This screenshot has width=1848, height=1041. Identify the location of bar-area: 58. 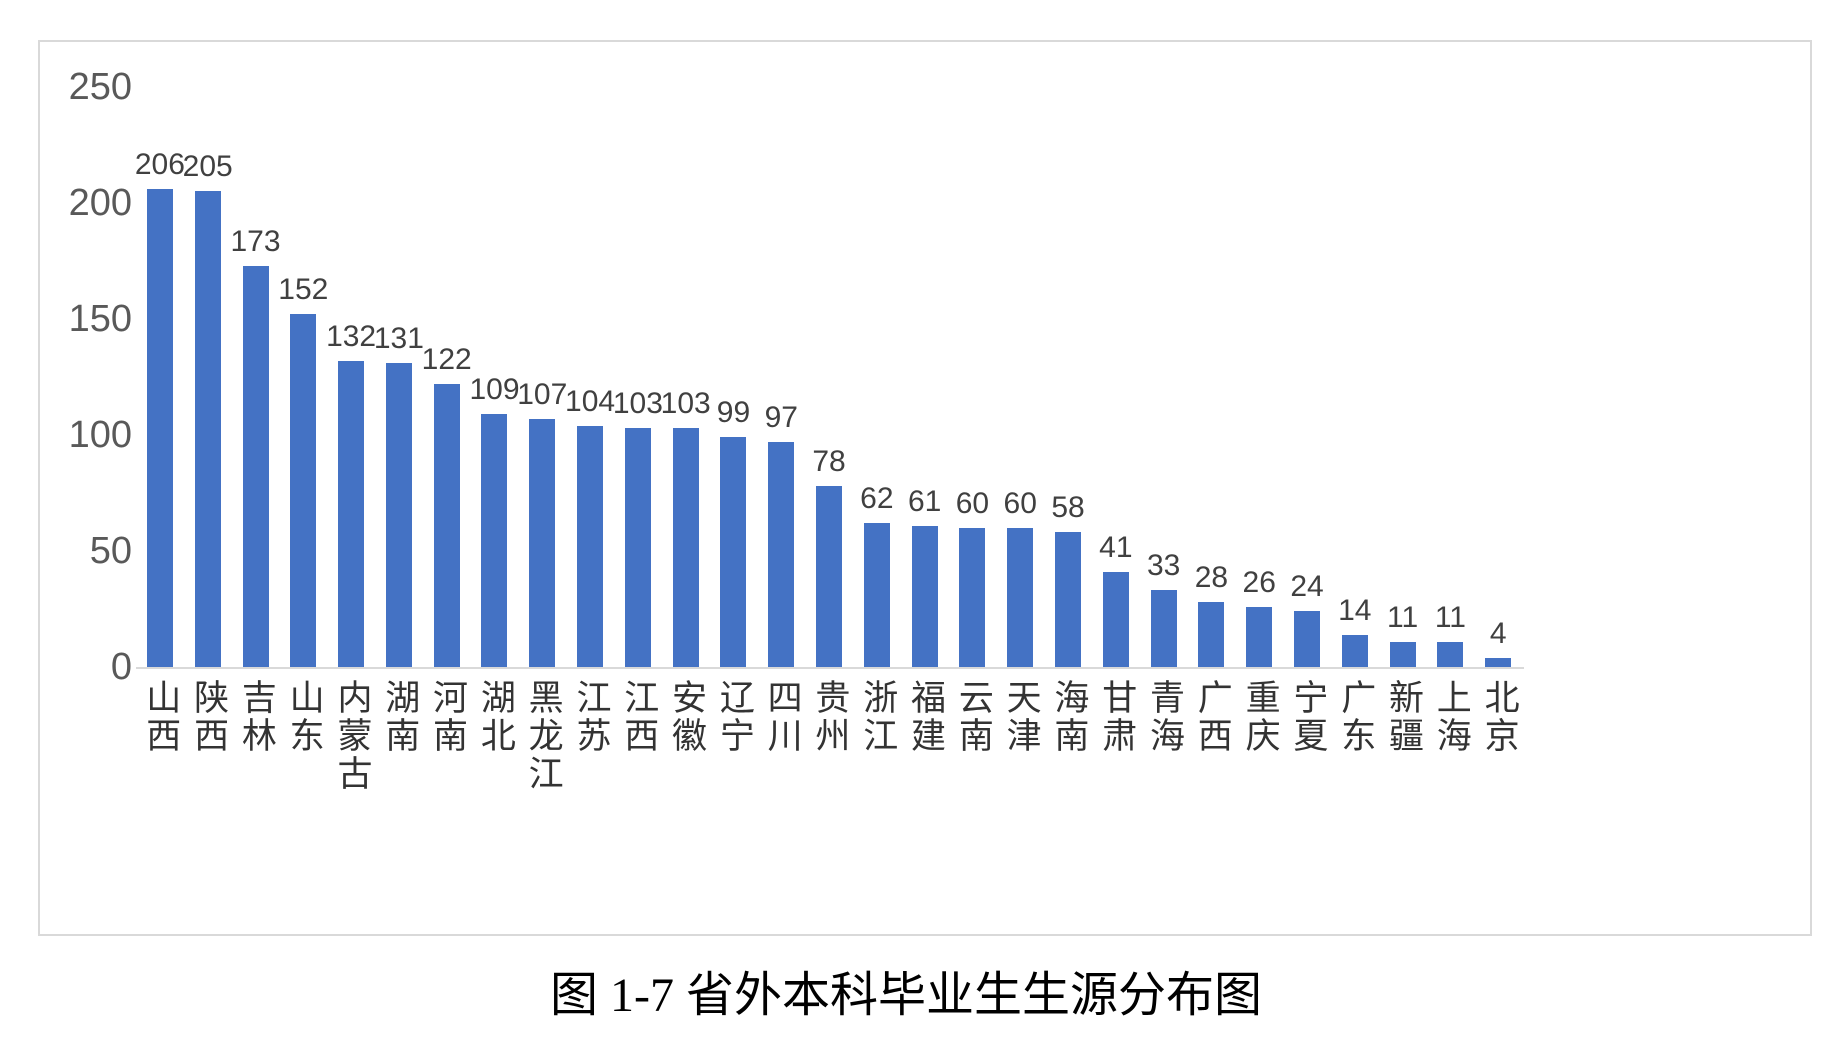
(1068, 377).